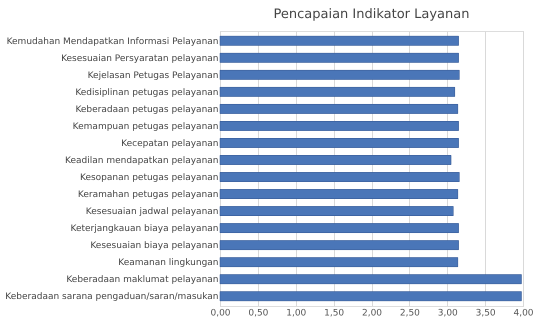  What do you see at coordinates (112, 41) in the screenshot?
I see `y-tick-label: Kemudahan Mendapatkan Informasi Pelayanan` at bounding box center [112, 41].